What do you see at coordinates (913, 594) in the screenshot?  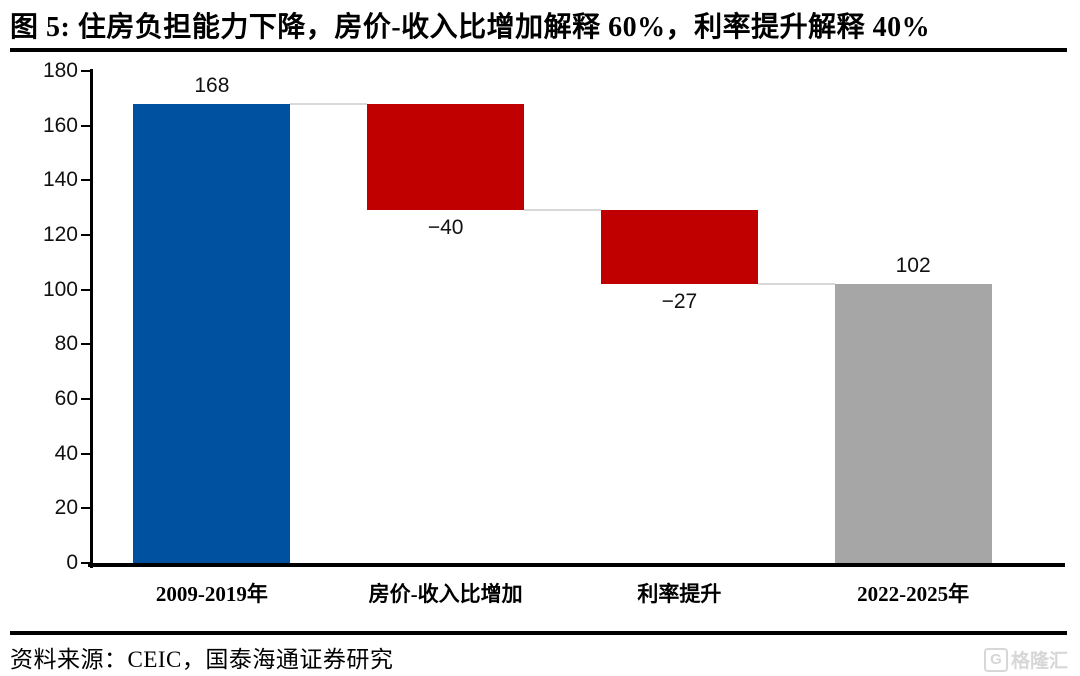 I see `x-axis-category-label: 2022-2025年` at bounding box center [913, 594].